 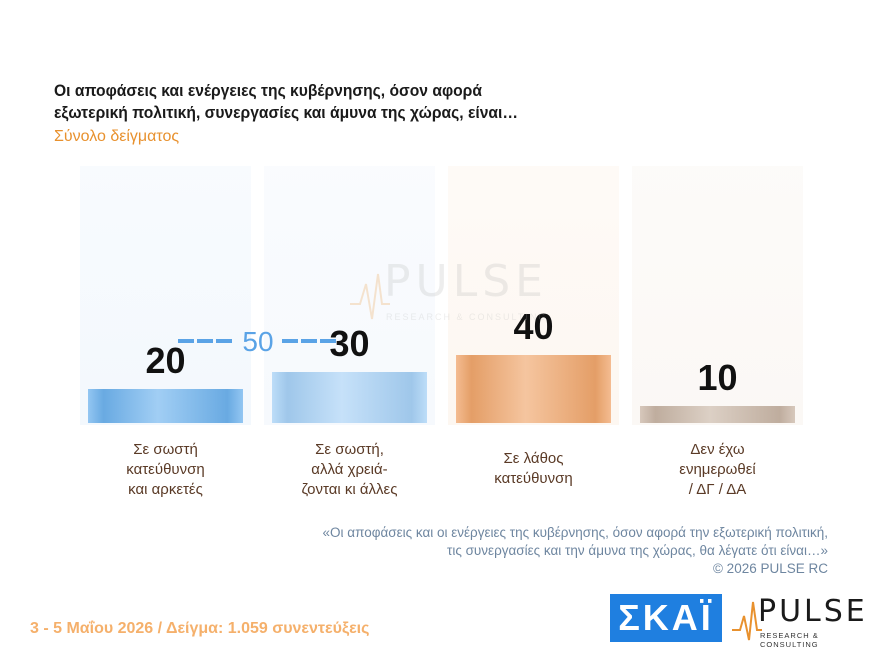 What do you see at coordinates (349, 469) in the screenshot?
I see `category-label-2: Σε σωστή, αλλά χρειά- ζονται κι άλλες` at bounding box center [349, 469].